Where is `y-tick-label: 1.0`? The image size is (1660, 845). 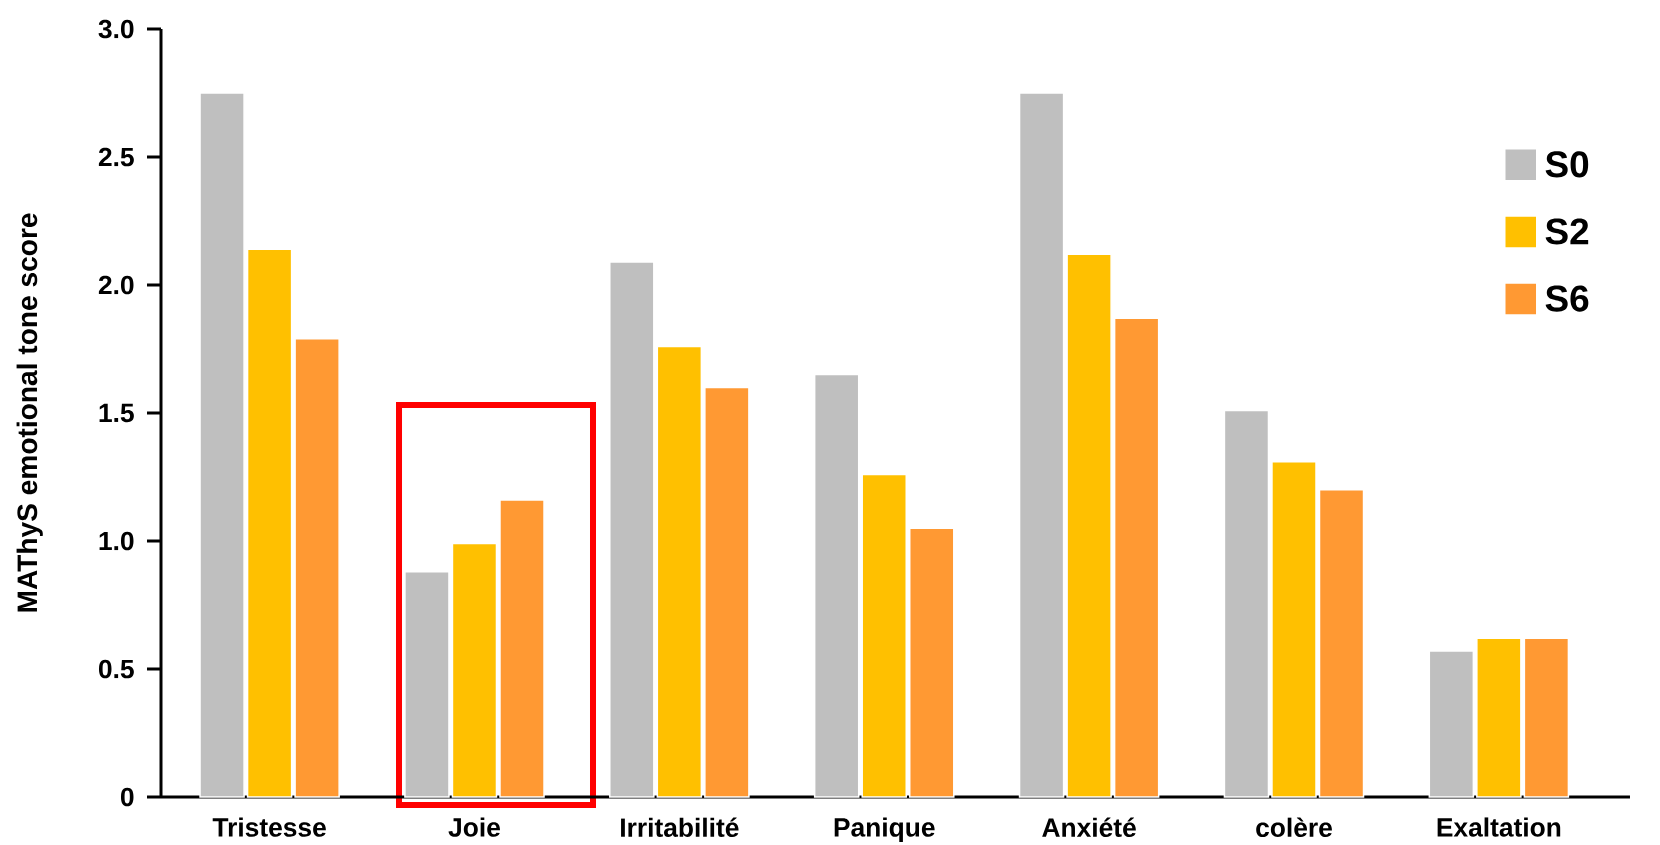 y-tick-label: 1.0 is located at coordinates (116, 541).